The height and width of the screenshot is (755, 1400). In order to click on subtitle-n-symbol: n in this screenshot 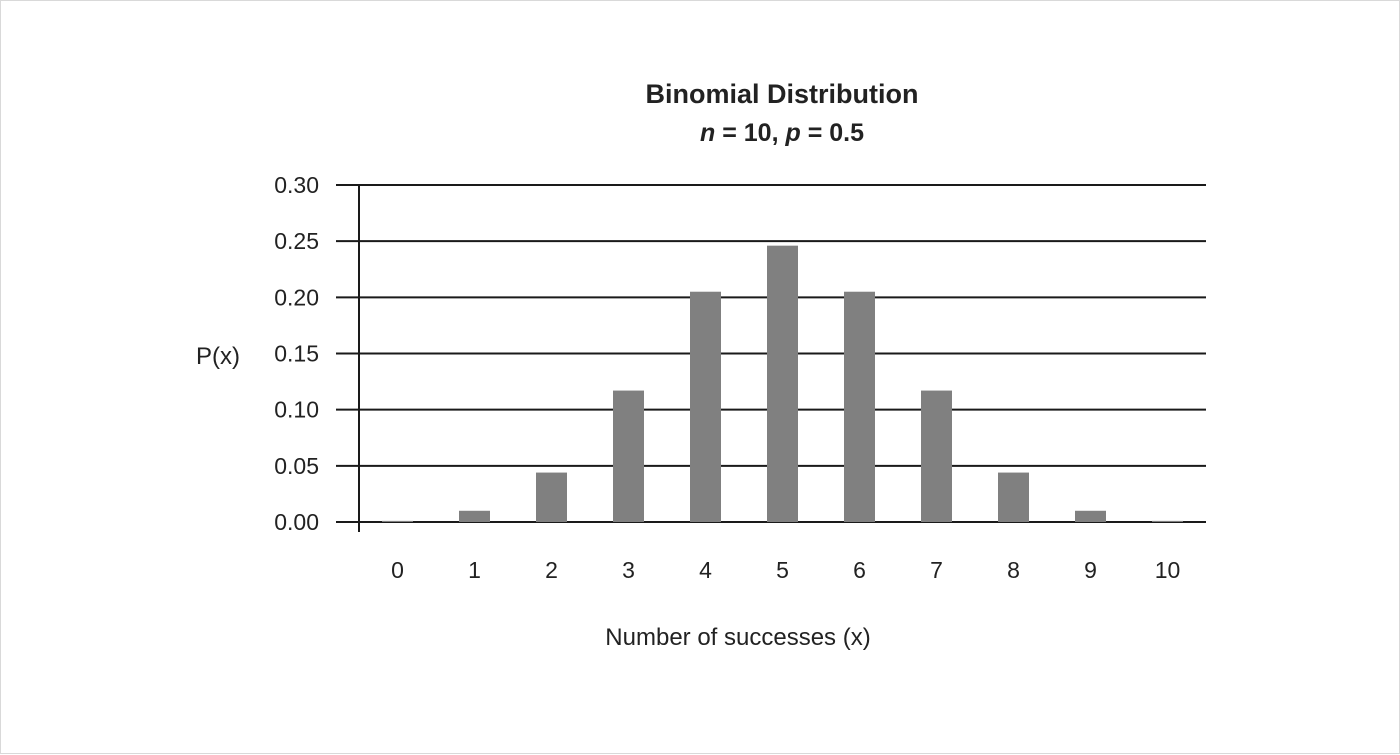, I will do `click(707, 133)`.